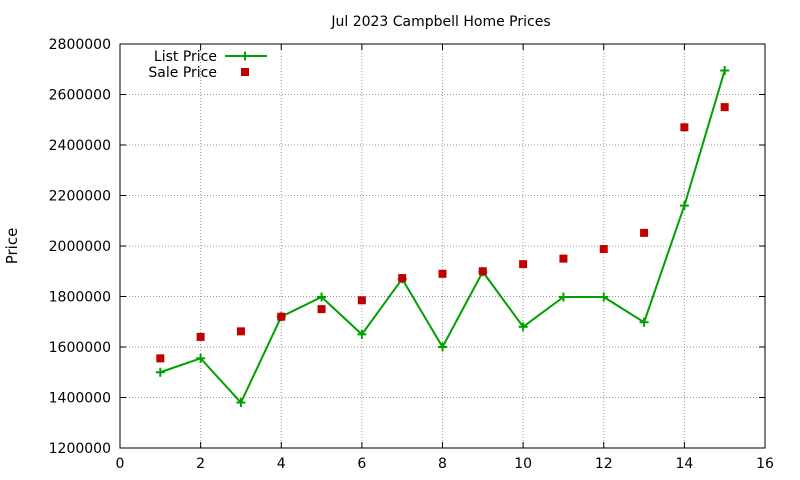 This screenshot has width=800, height=480. What do you see at coordinates (245, 72) in the screenshot?
I see `legend-square-swatch` at bounding box center [245, 72].